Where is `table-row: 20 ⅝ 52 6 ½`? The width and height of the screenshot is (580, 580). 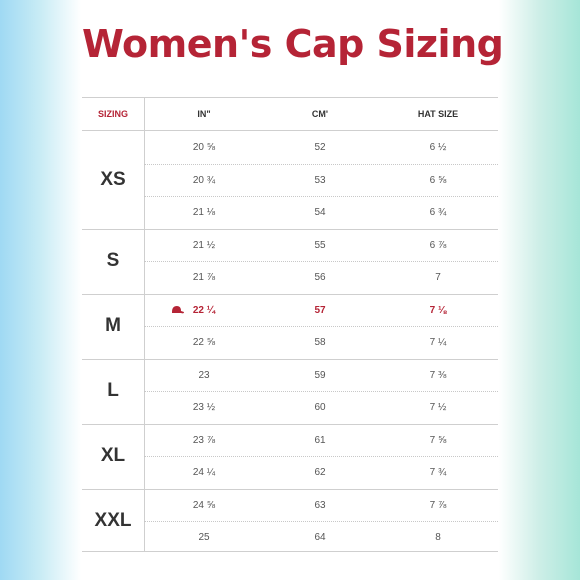 table-row: 20 ⅝ 52 6 ½ is located at coordinates (321, 148).